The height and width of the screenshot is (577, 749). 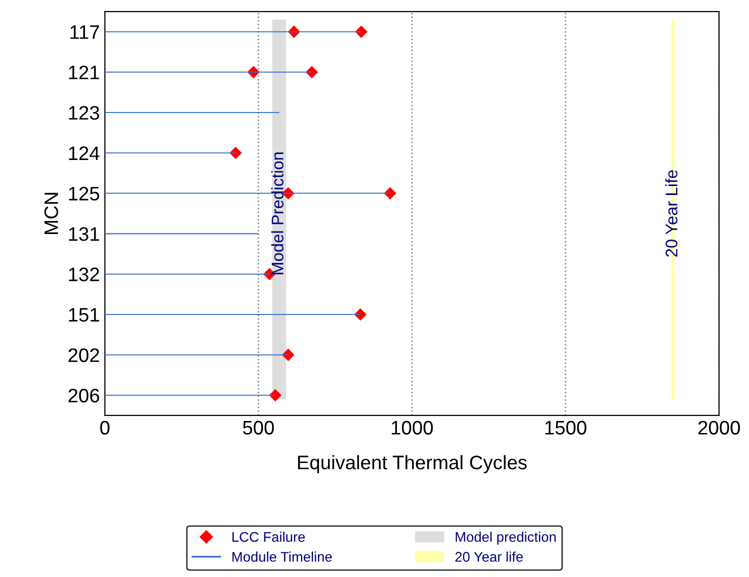 What do you see at coordinates (84, 73) in the screenshot?
I see `y-tick-label: 121` at bounding box center [84, 73].